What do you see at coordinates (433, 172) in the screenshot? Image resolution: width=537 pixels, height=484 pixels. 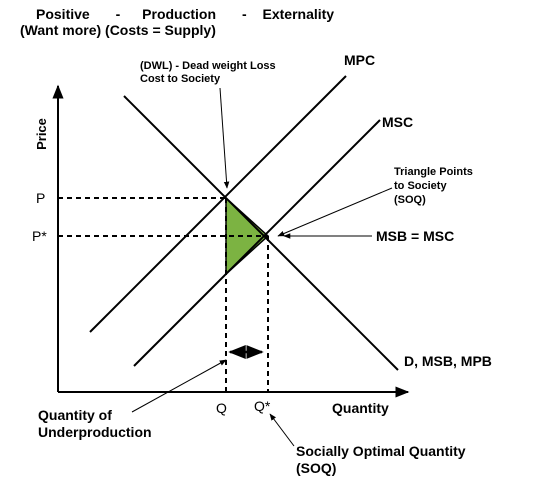 I see `triangle-points-line1: Triangle Points` at bounding box center [433, 172].